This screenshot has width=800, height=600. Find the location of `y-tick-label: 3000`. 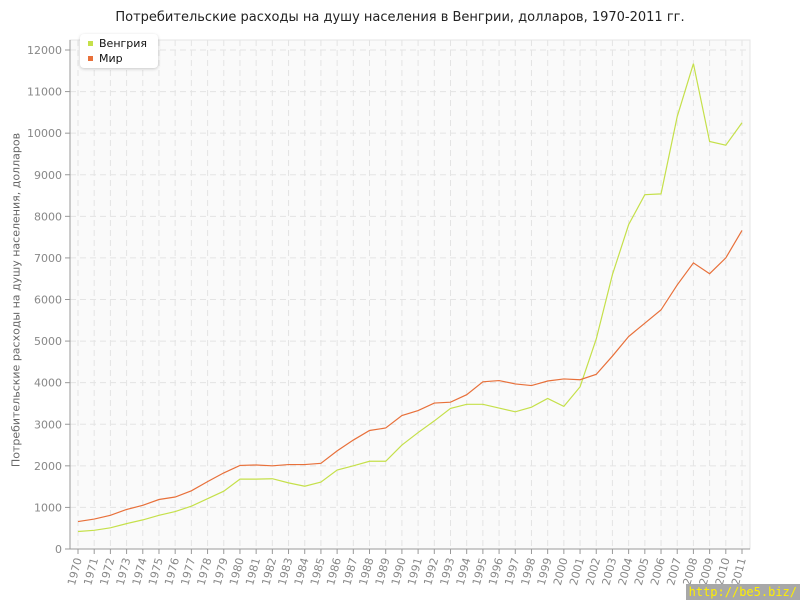

y-tick-label: 3000 is located at coordinates (48, 424).